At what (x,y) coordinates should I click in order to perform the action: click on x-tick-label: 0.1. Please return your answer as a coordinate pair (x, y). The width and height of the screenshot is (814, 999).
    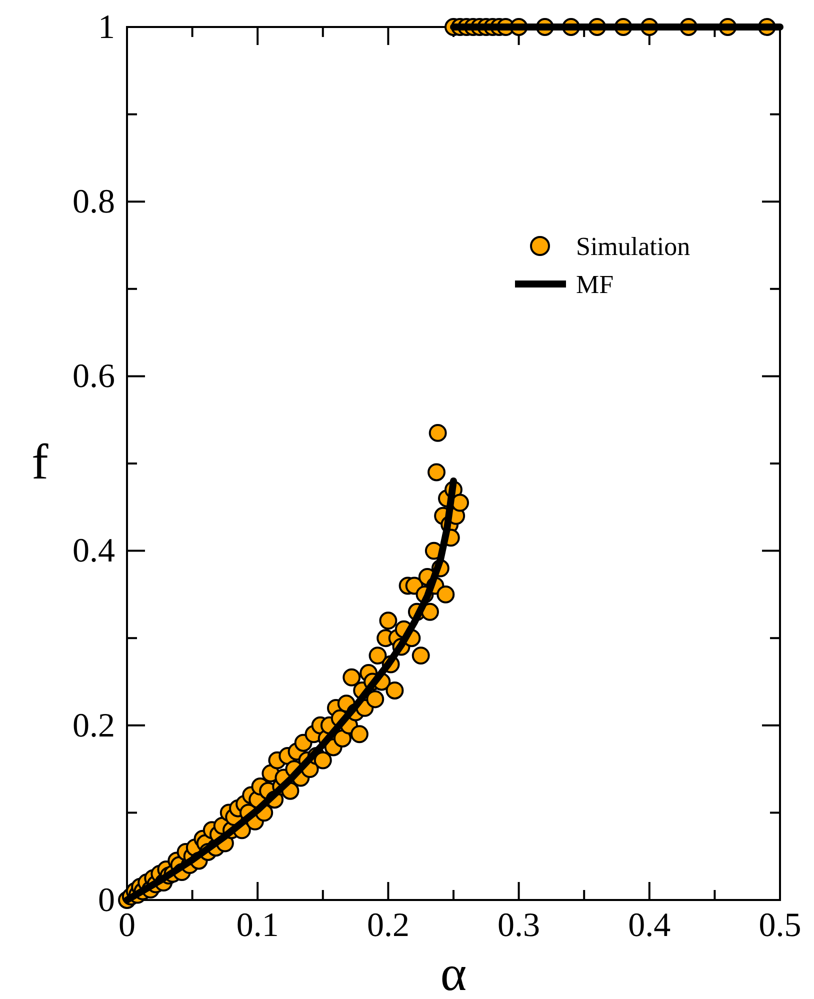
    Looking at the image, I should click on (257, 925).